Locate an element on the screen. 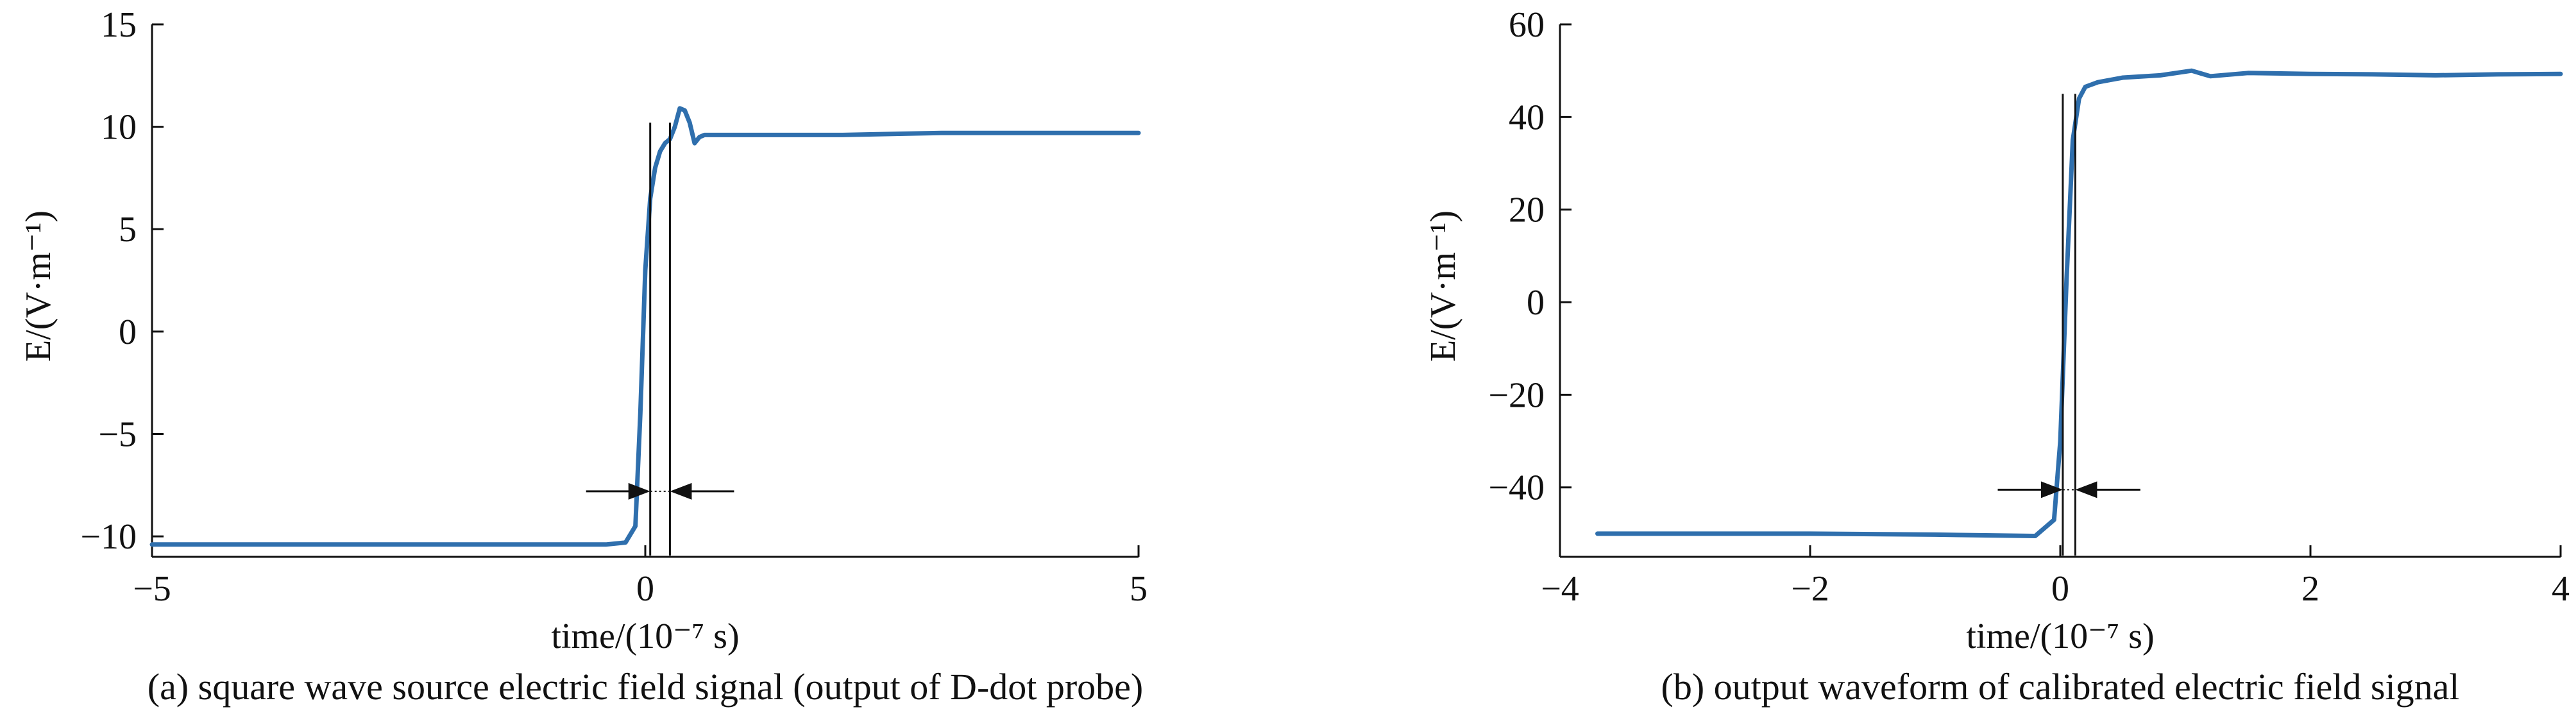 The image size is (2576, 714). panel-b-xtick-label: −4 is located at coordinates (1560, 589).